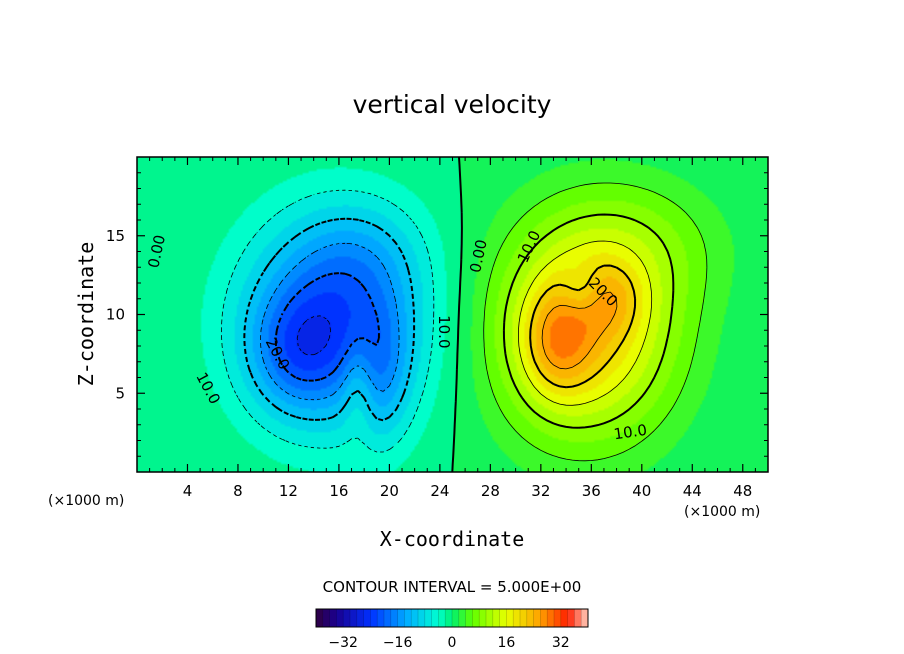  I want to click on colorbar: −32 −16 0 16 32, so click(452, 629).